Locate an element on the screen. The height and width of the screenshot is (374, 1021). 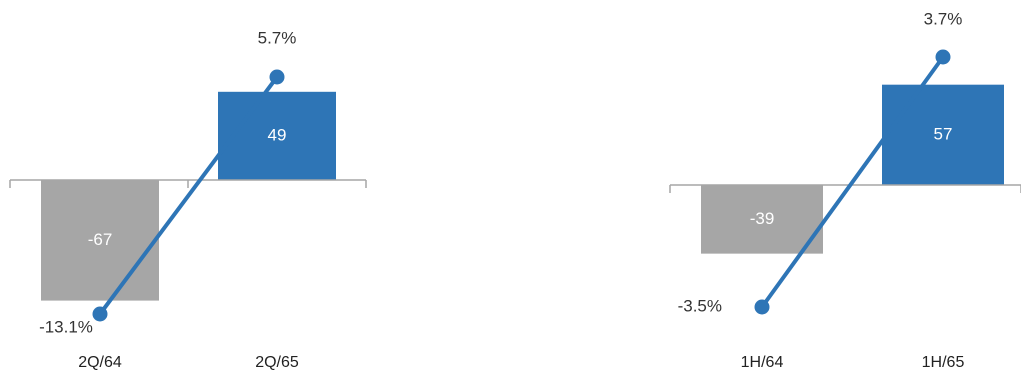
category-label: 1H/65 is located at coordinates (943, 362).